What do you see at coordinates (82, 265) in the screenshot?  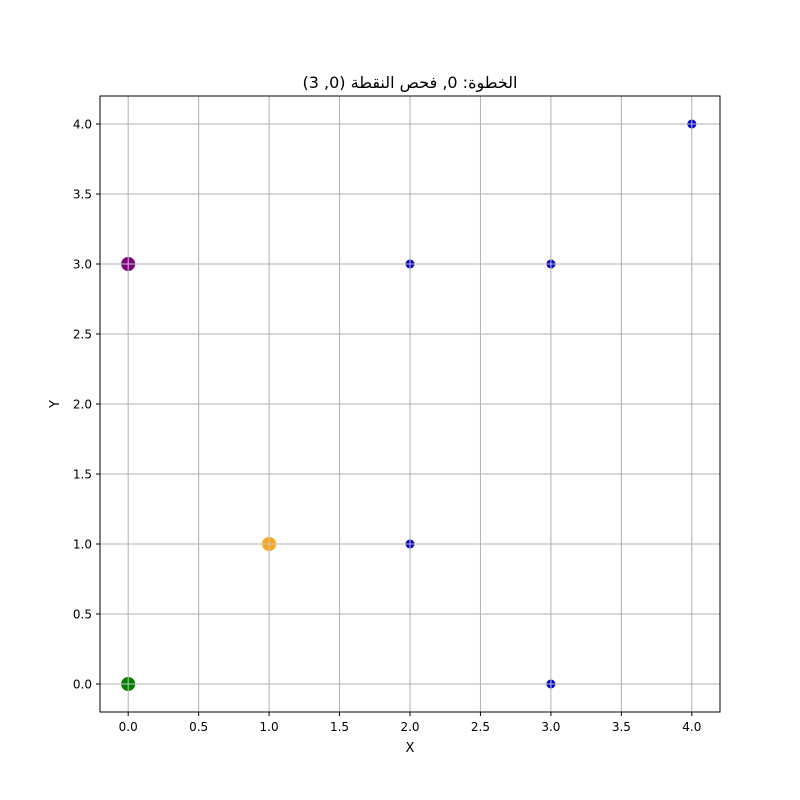 I see `y-tick-label: 3.0` at bounding box center [82, 265].